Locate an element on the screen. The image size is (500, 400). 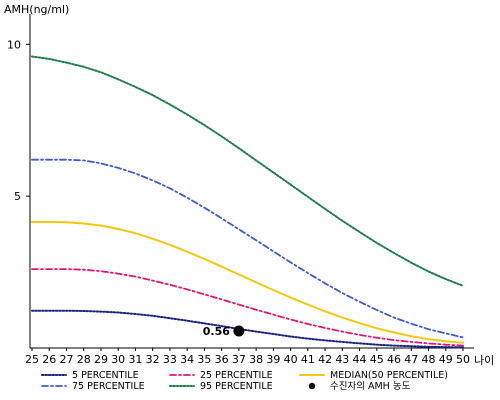
x-tick-label: 45 is located at coordinates (377, 359).